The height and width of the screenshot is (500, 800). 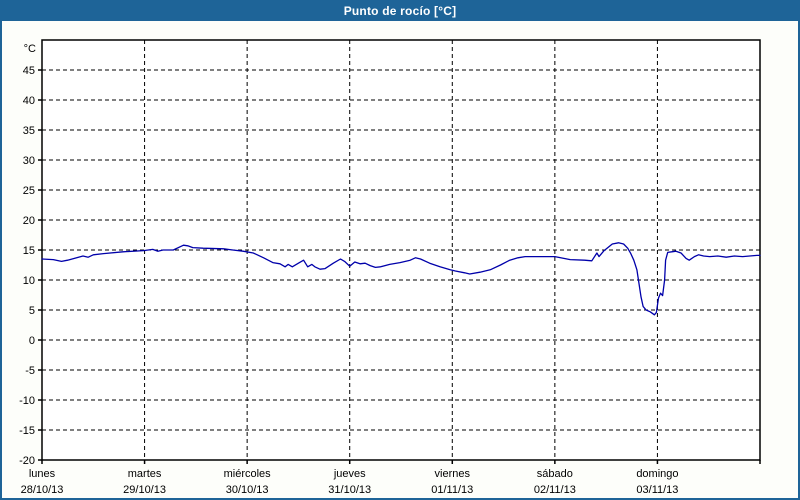 I want to click on chart-title: Punto de rocío [°C], so click(x=400, y=10).